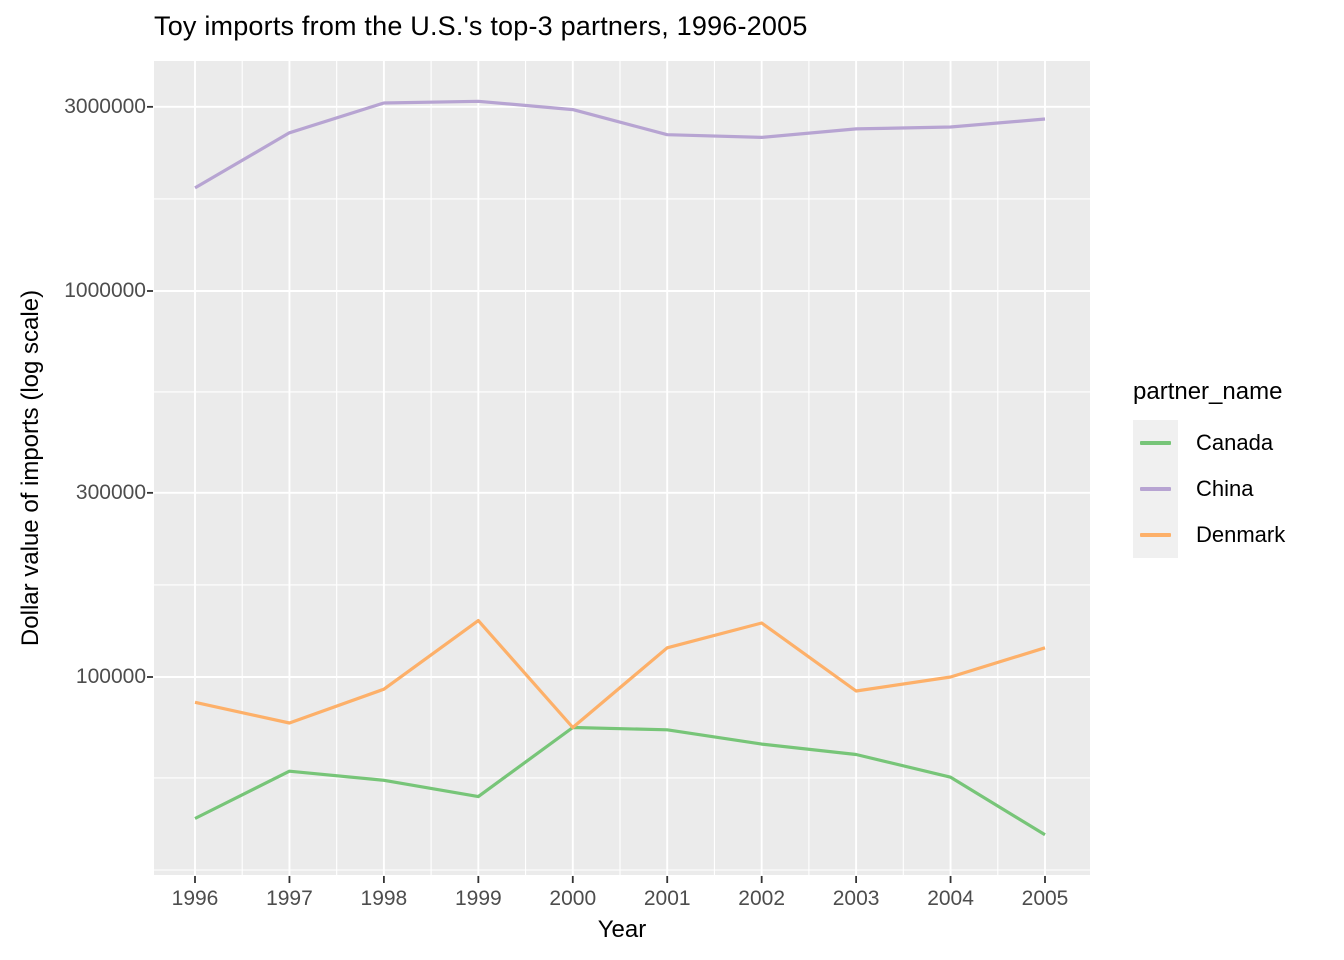 This screenshot has height=960, width=1344. Describe the element at coordinates (620, 144) in the screenshot. I see `series-line-china` at that location.